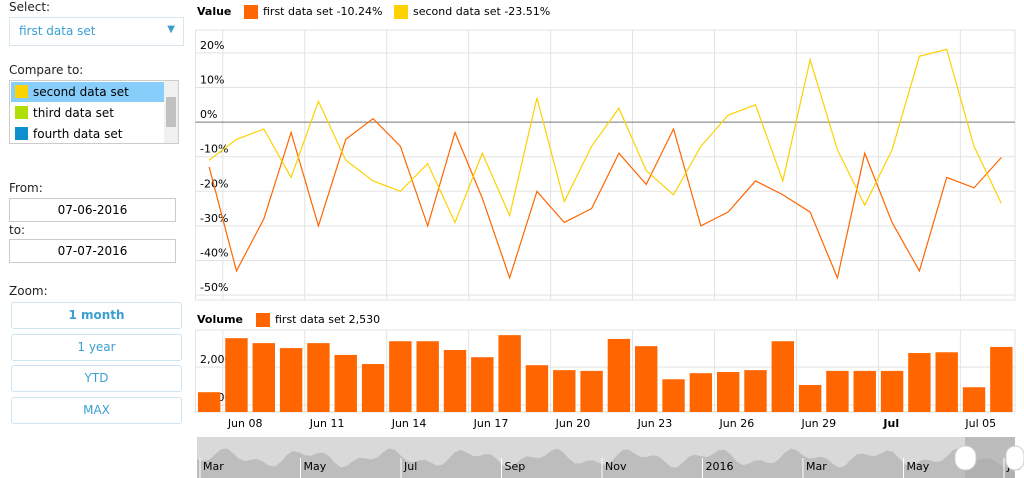 This screenshot has width=1024, height=478. I want to click on legend-name: second data set, so click(457, 11).